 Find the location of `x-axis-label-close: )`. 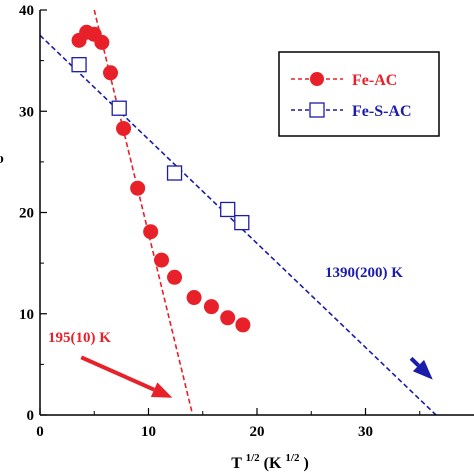

x-axis-label-close: ) is located at coordinates (305, 463).